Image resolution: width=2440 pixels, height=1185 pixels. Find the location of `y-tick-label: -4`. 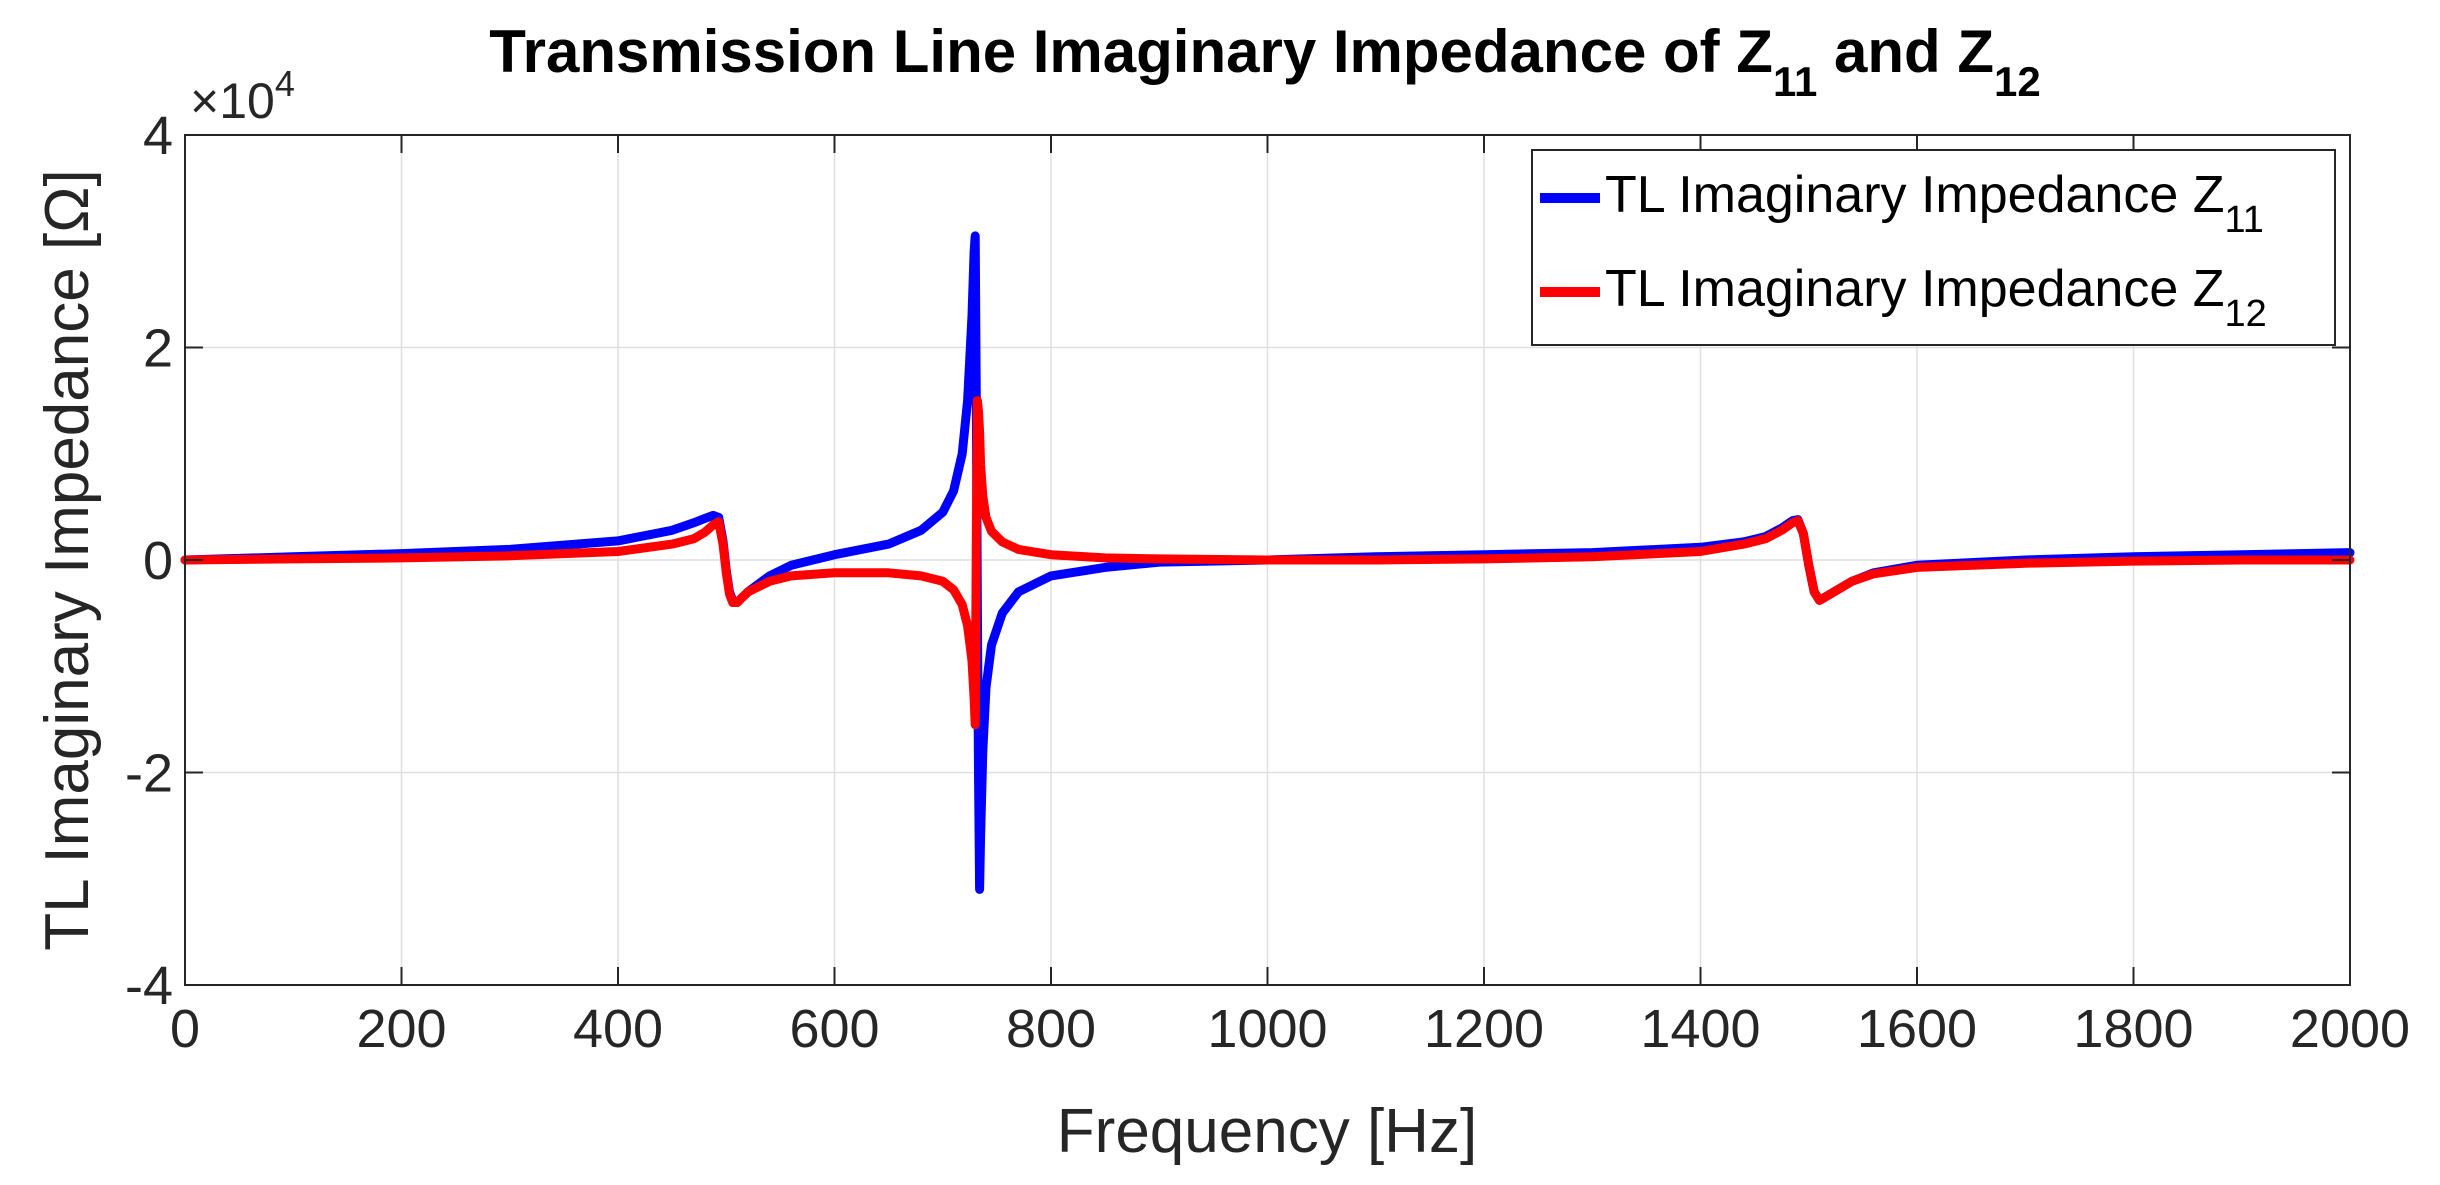

y-tick-label: -4 is located at coordinates (149, 986).